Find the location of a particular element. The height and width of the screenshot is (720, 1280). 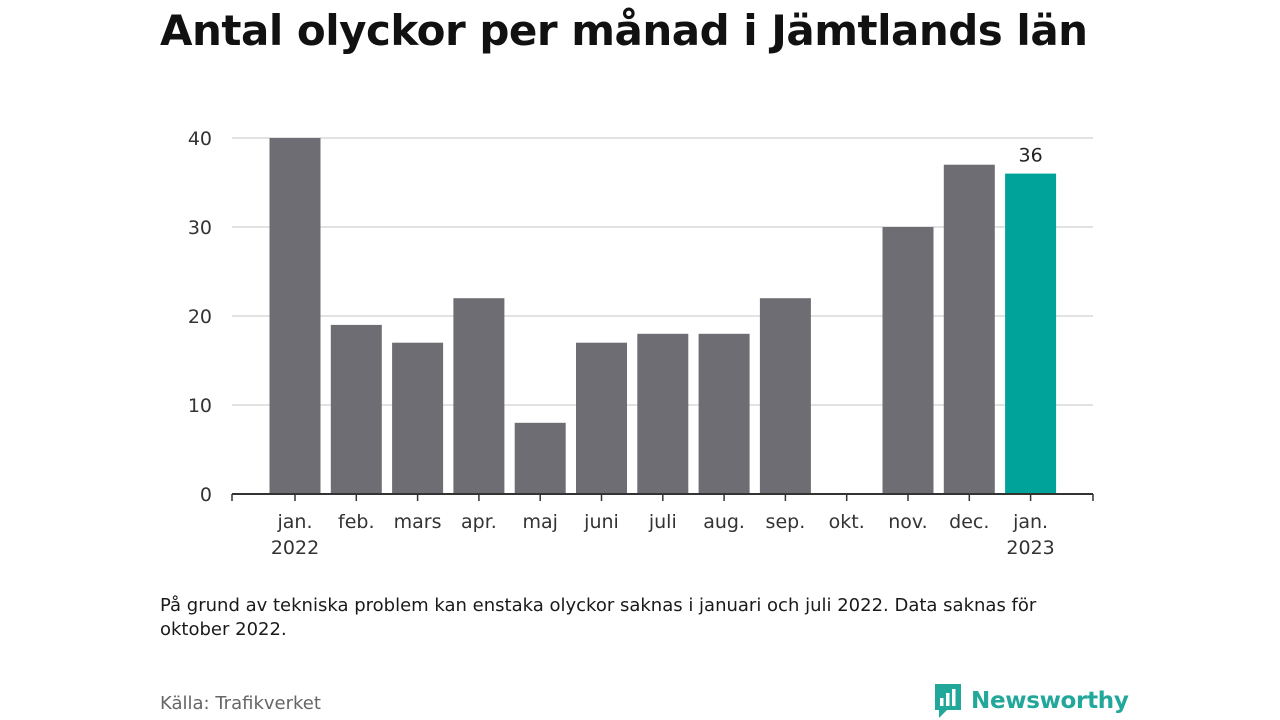

x-tick-label: feb. is located at coordinates (356, 522).